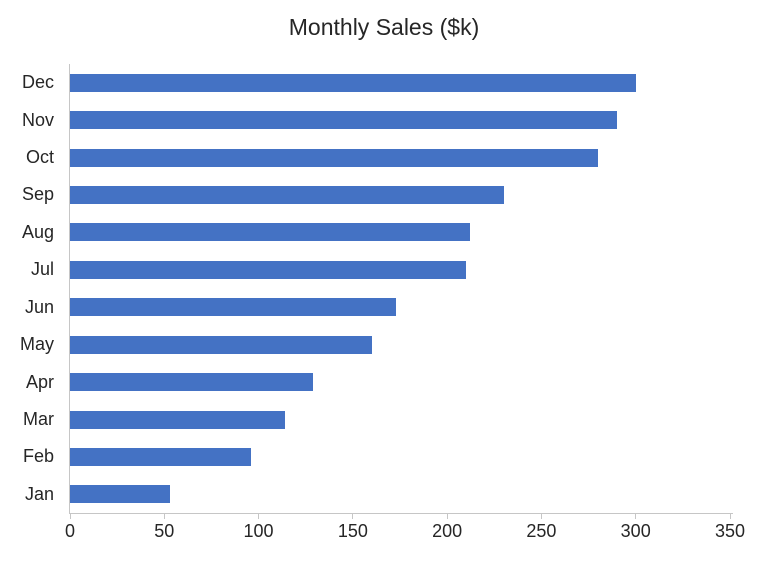  I want to click on y-axis-line, so click(69, 288).